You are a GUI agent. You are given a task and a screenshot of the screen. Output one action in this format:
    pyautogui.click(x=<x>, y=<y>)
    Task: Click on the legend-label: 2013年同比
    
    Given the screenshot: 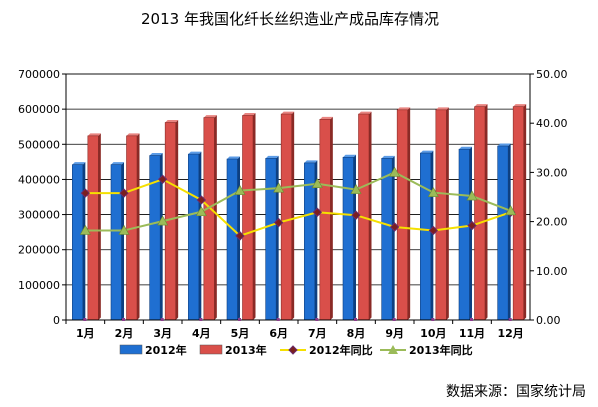 What is the action you would take?
    pyautogui.click(x=441, y=350)
    